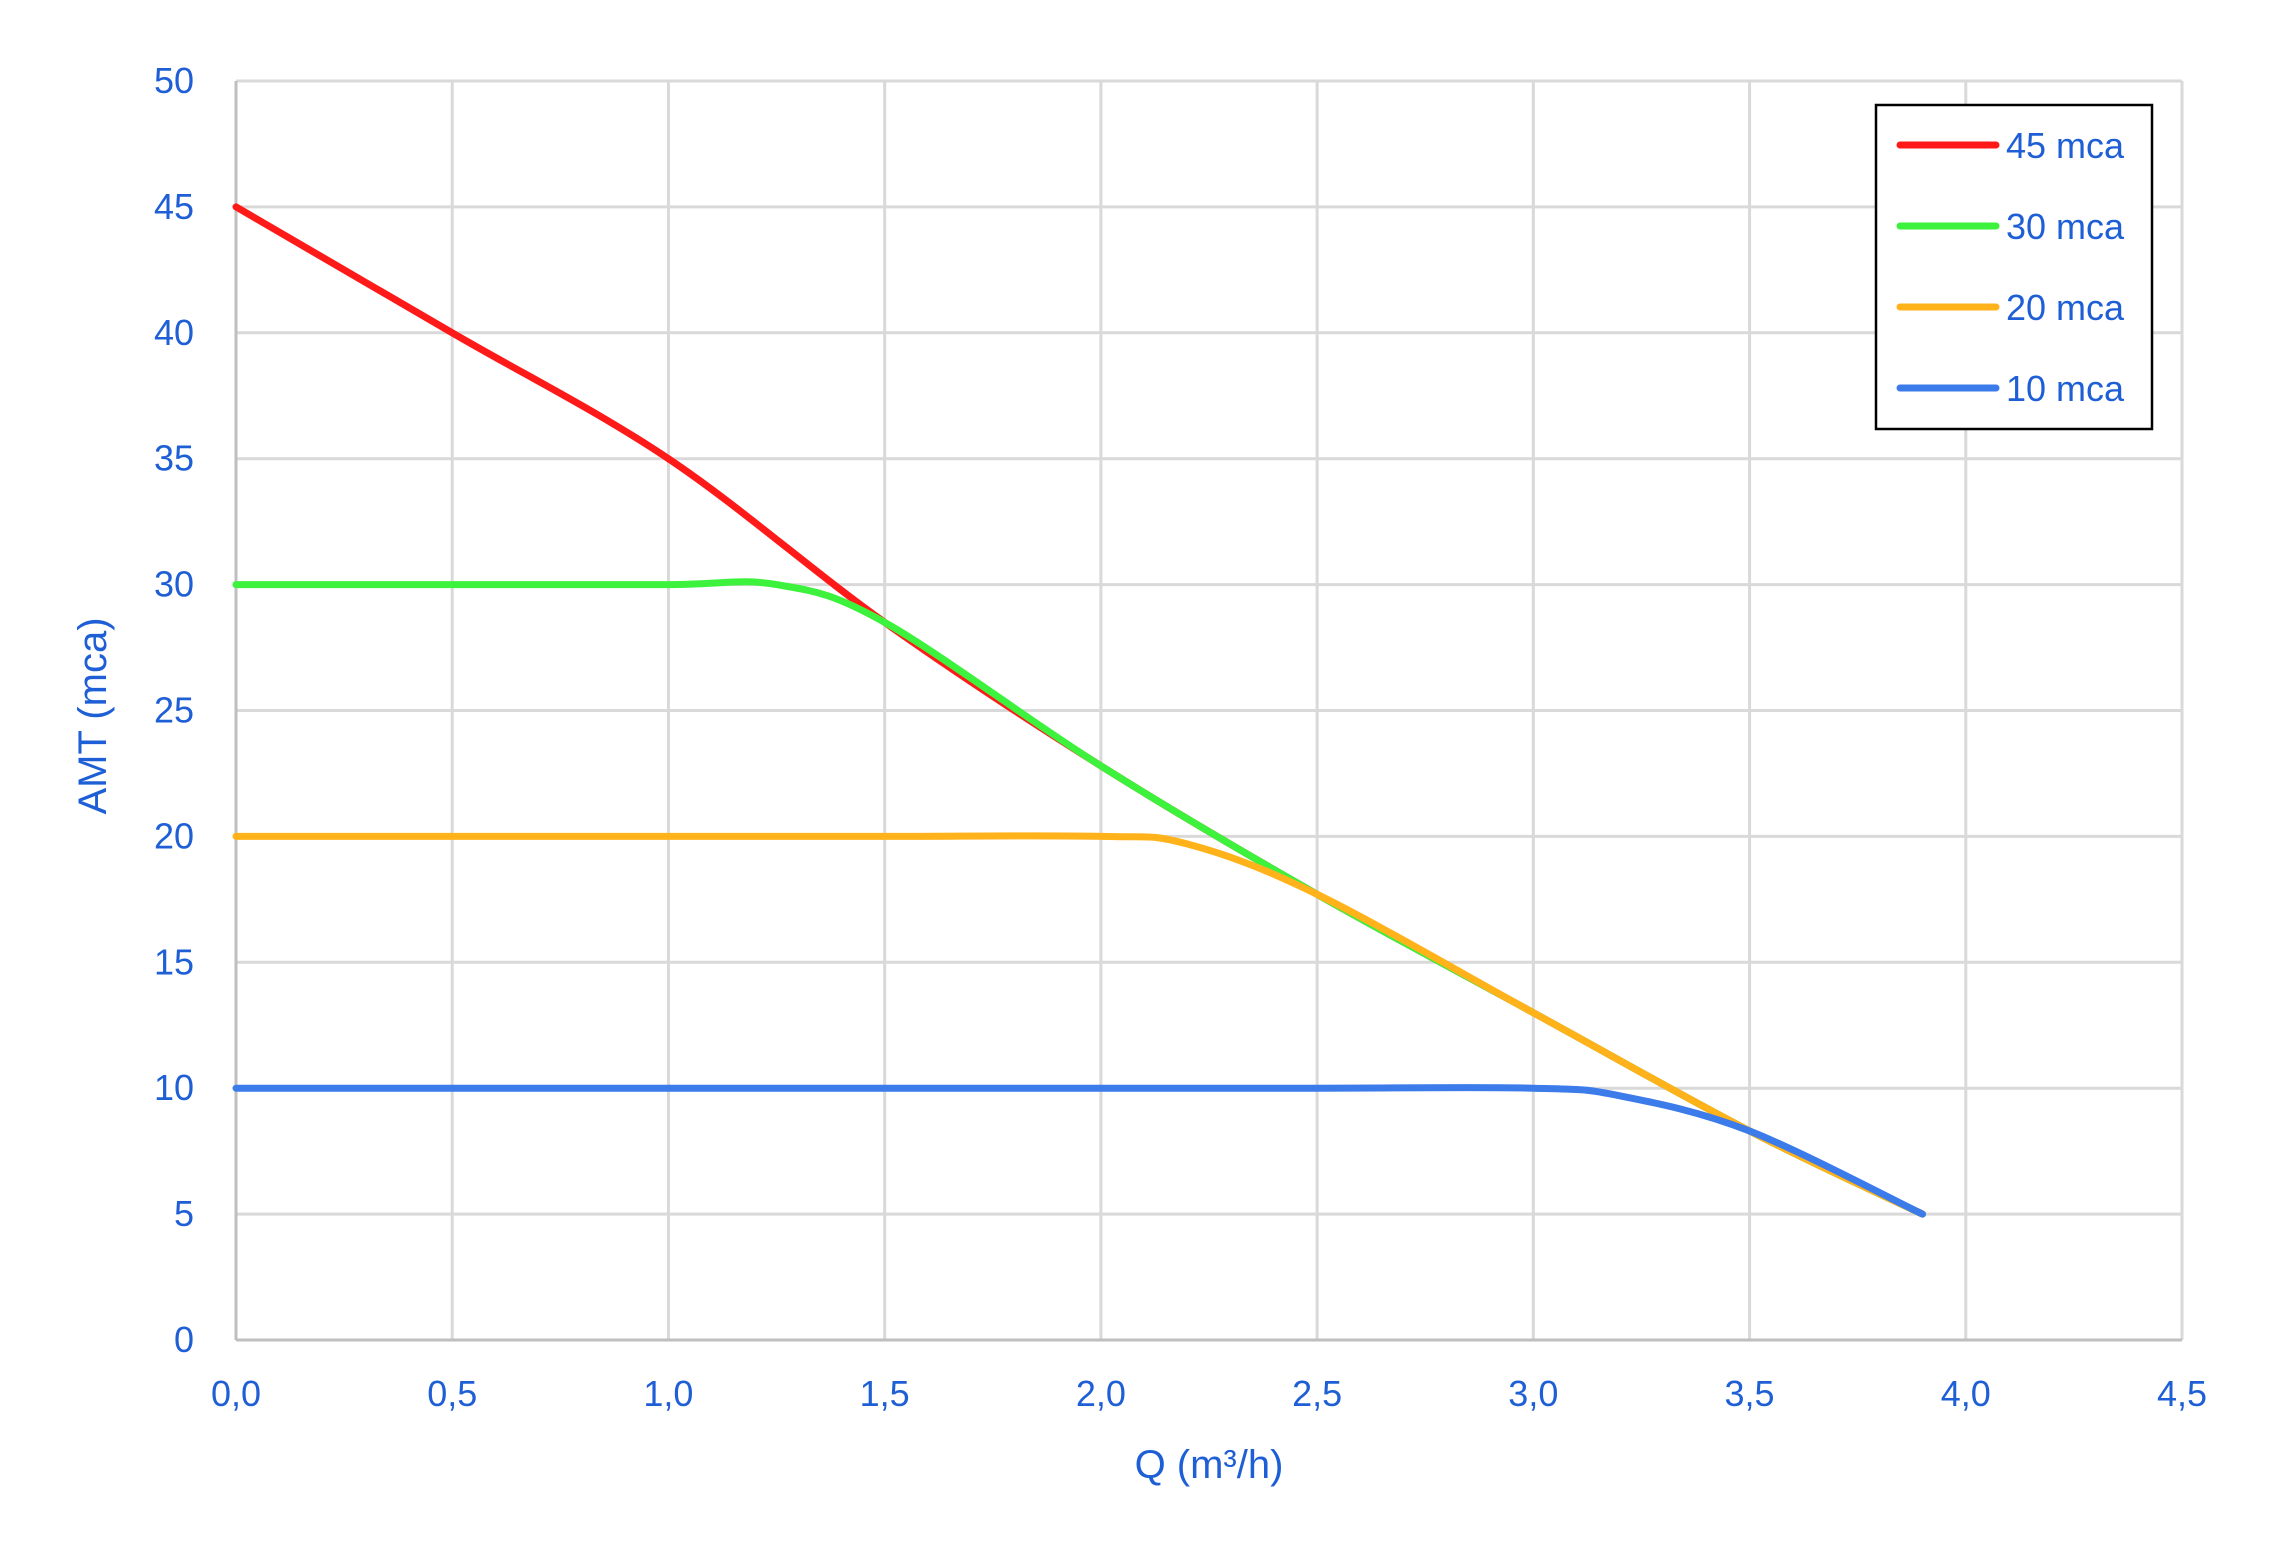  Describe the element at coordinates (93, 715) in the screenshot. I see `y-axis-title: AMT (mca)` at that location.